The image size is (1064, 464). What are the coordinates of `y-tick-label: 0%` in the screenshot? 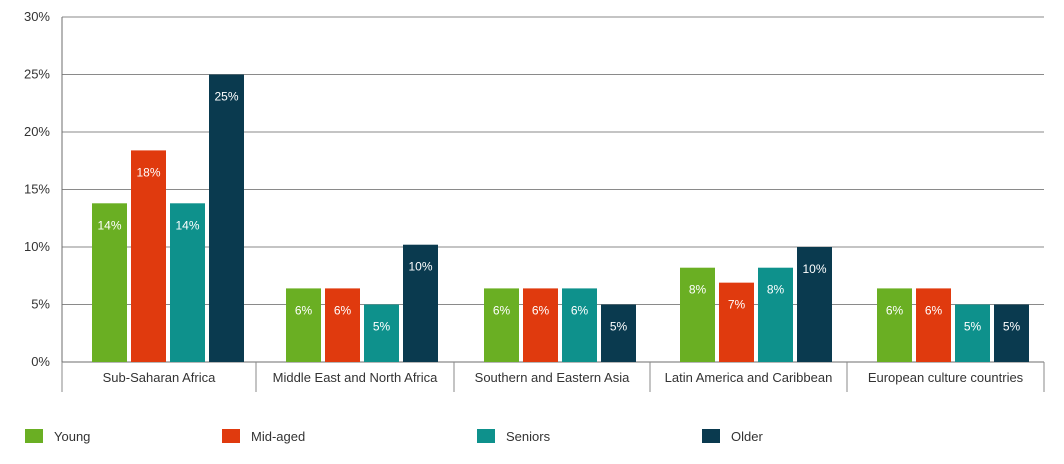 It's located at (40, 361).